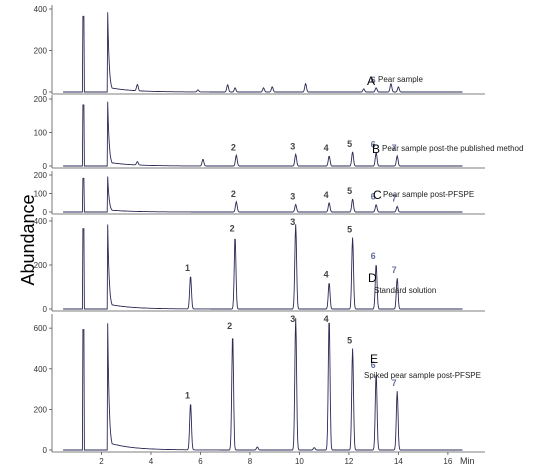  I want to click on x-tick-label: 8, so click(250, 461).